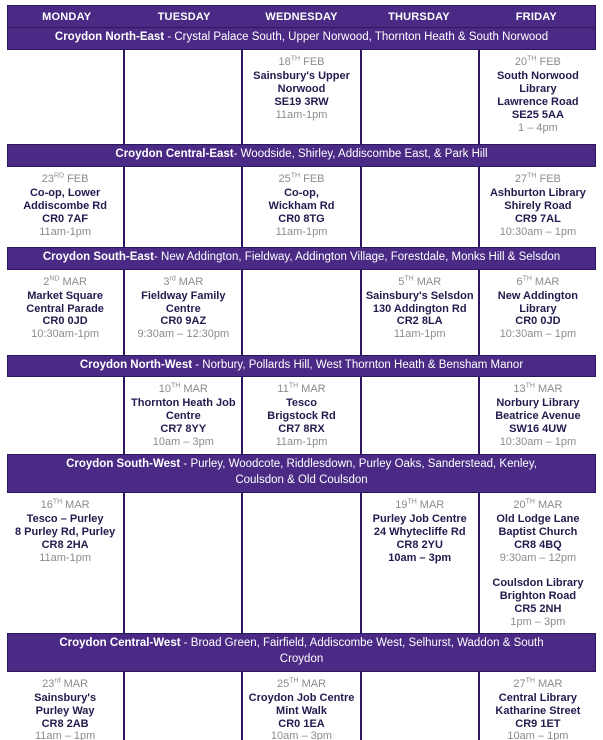  I want to click on entry-venue-line: Central Parade, so click(65, 308).